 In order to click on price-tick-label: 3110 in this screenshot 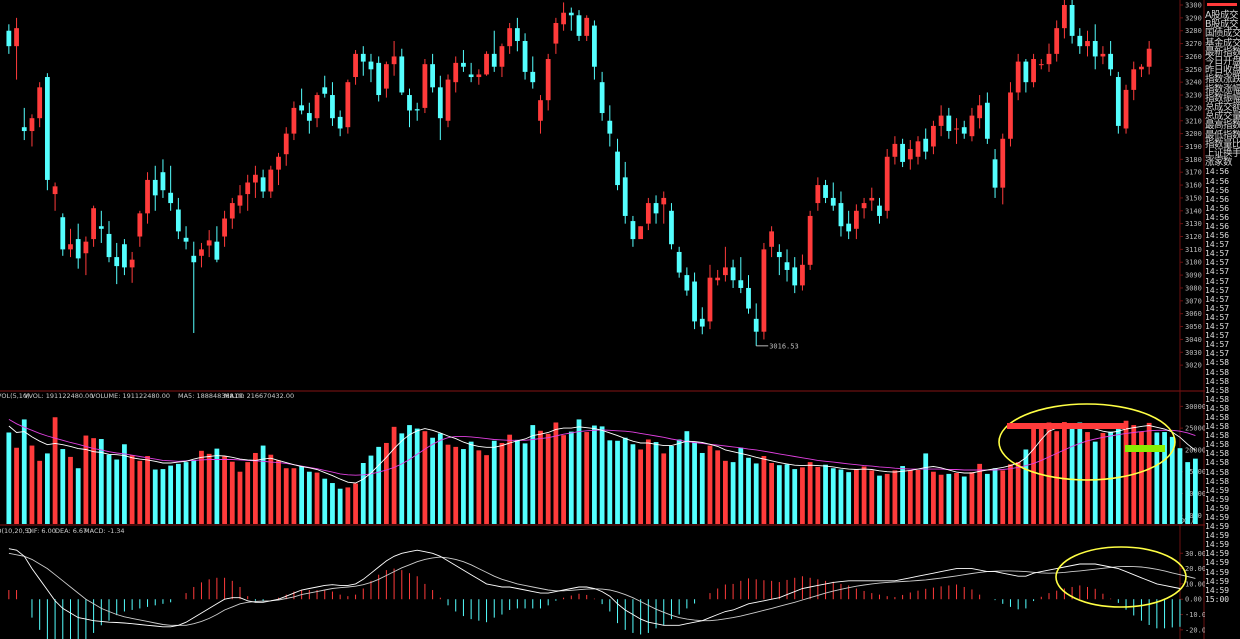, I will do `click(1193, 250)`.